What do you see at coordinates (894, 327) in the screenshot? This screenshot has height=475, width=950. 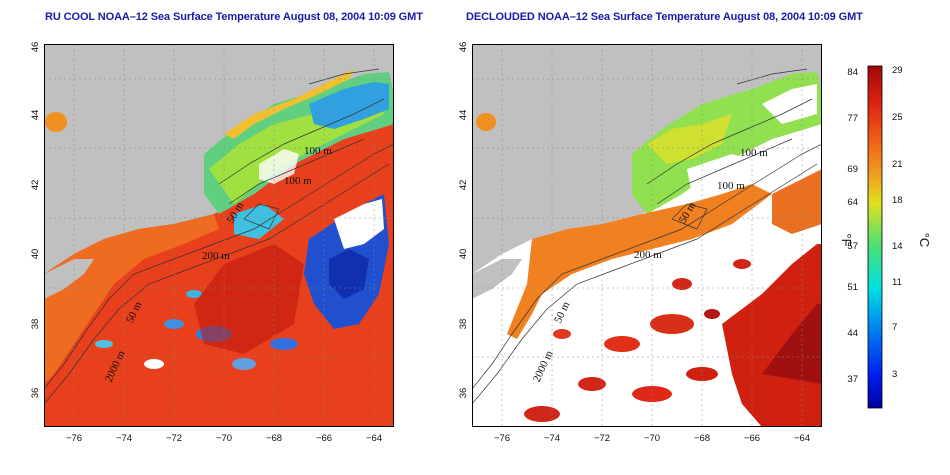 I see `c-tick: 7` at bounding box center [894, 327].